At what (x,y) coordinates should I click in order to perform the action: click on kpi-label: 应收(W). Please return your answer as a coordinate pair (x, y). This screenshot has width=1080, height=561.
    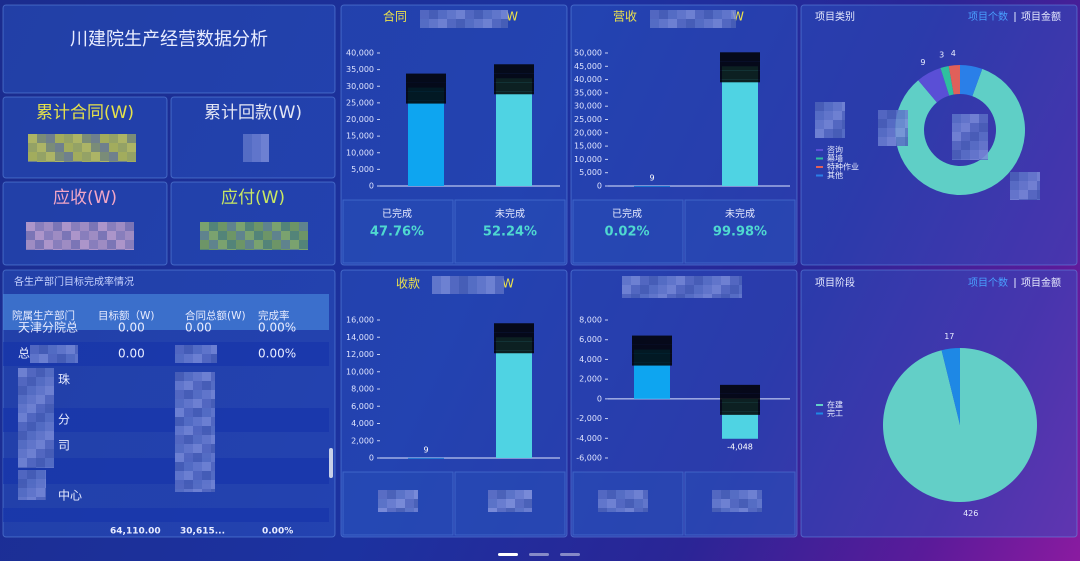
    Looking at the image, I should click on (85, 198).